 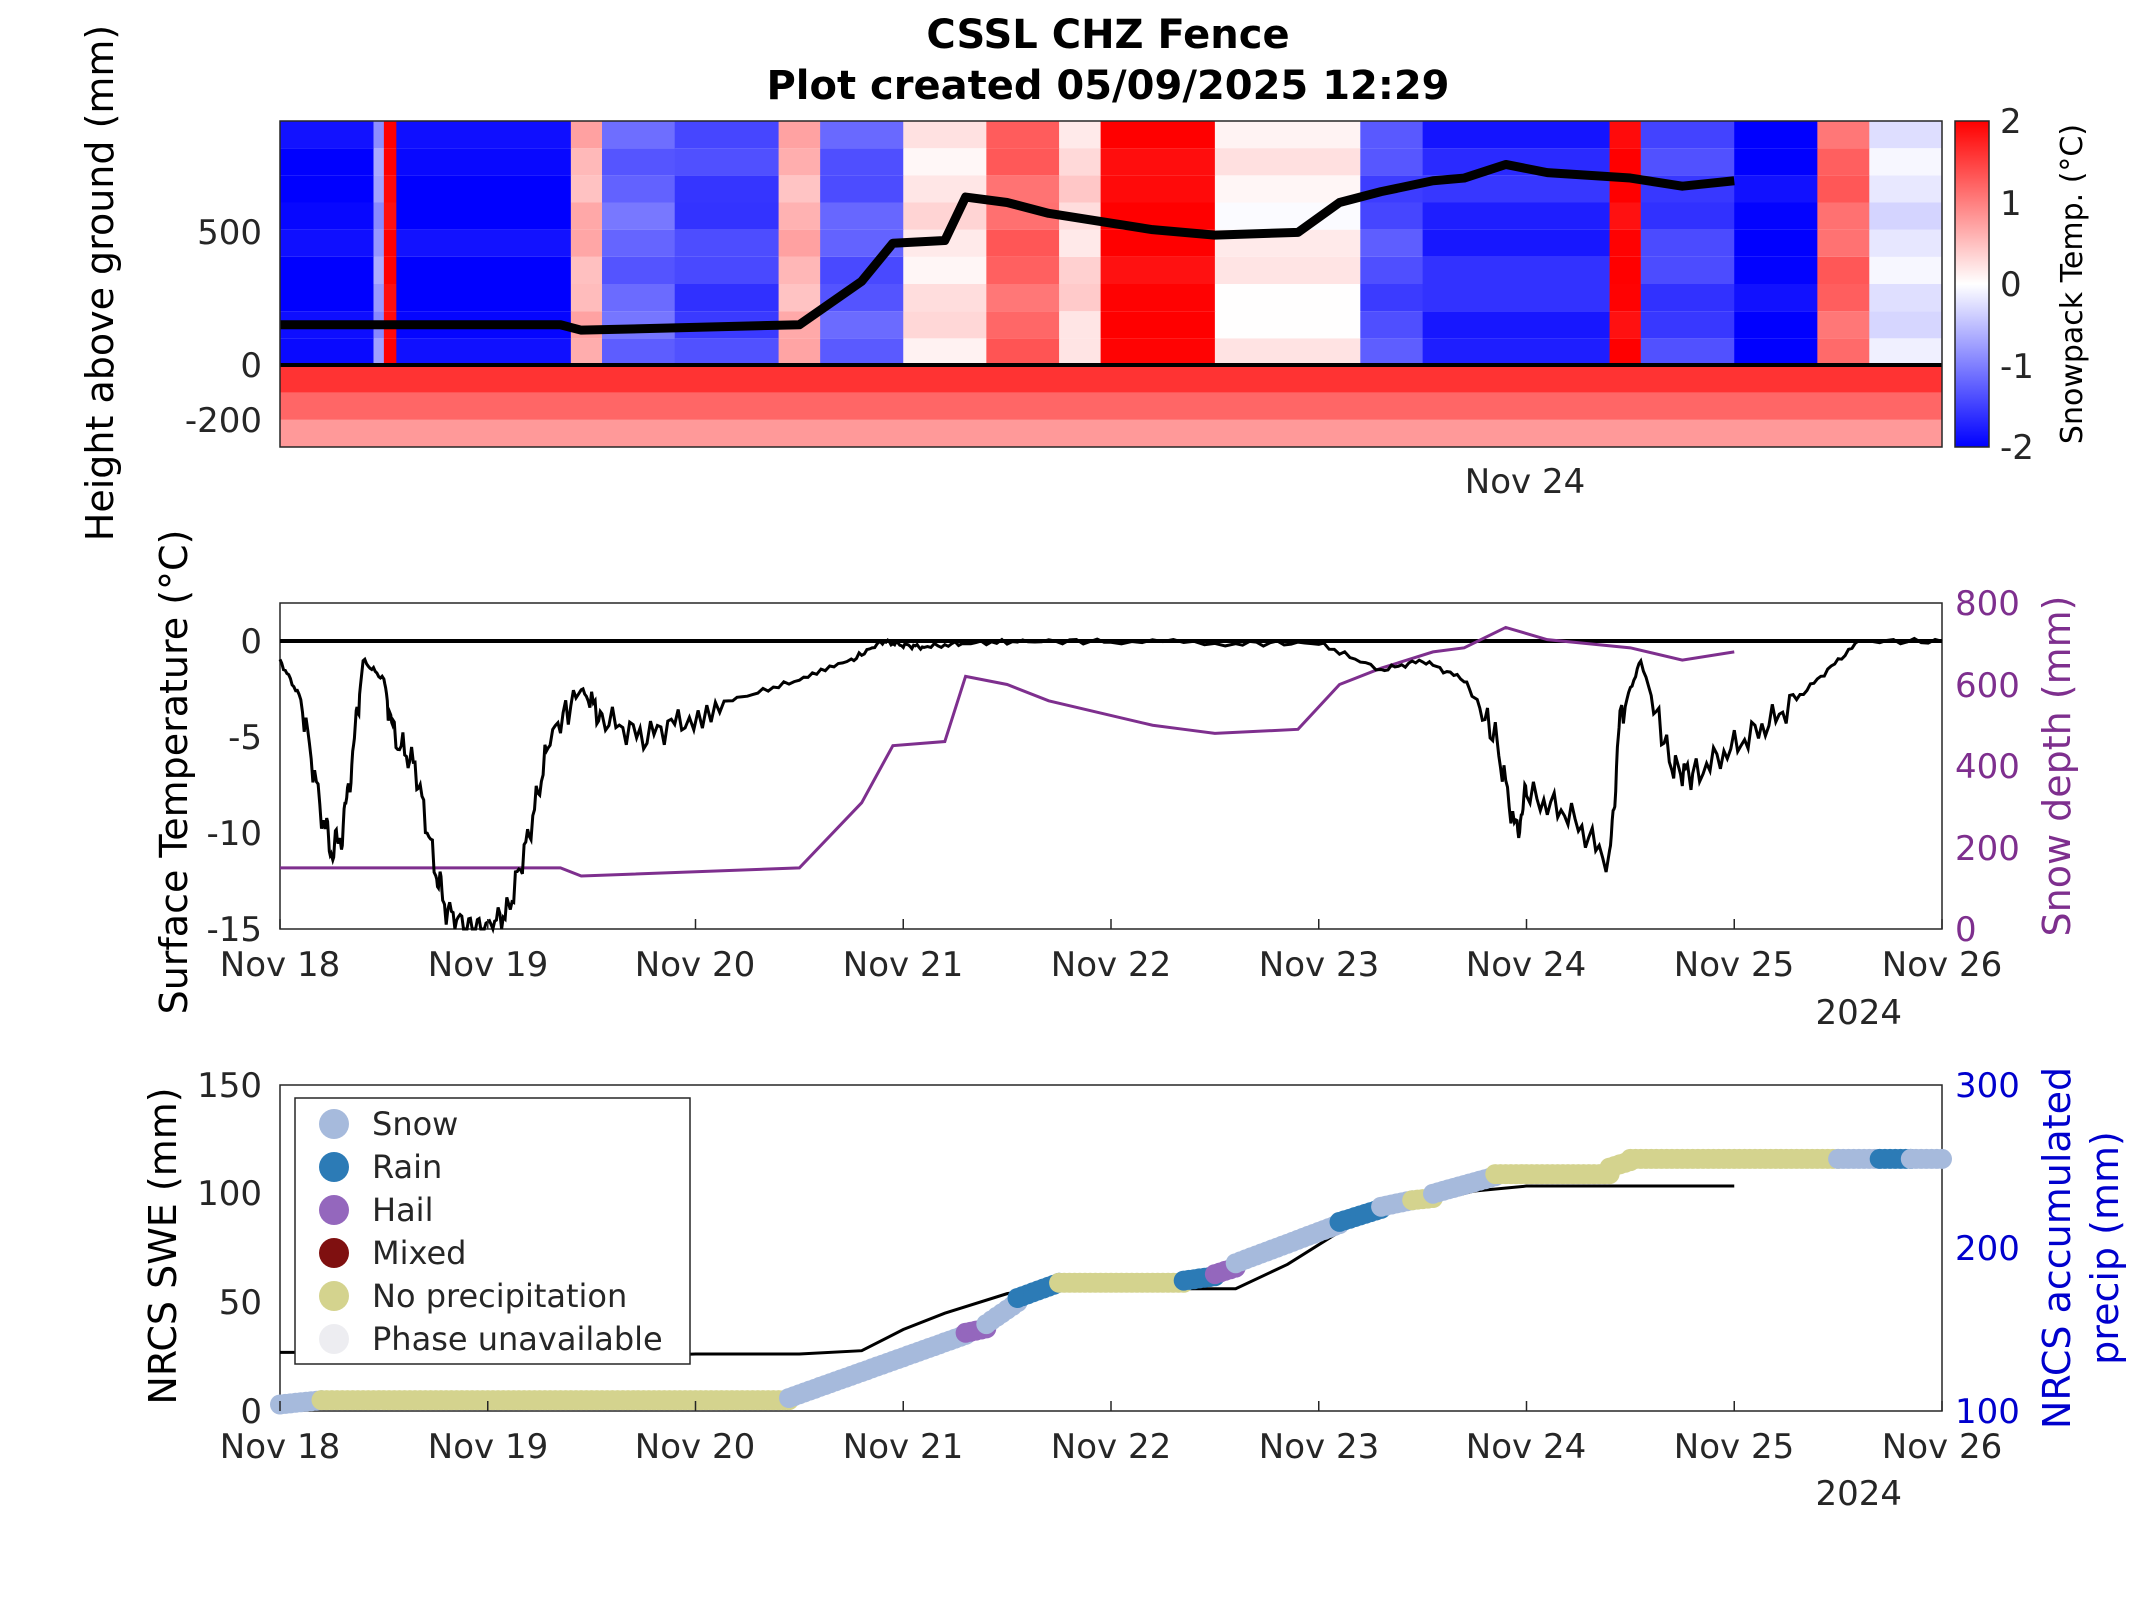 I want to click on swe-xyear: 2024, so click(x=1858, y=1494).